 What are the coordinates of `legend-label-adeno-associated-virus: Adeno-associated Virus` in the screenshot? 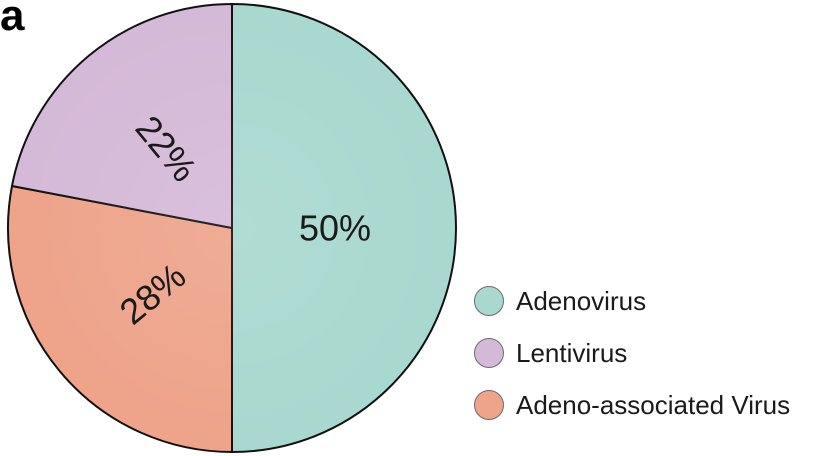 It's located at (653, 404).